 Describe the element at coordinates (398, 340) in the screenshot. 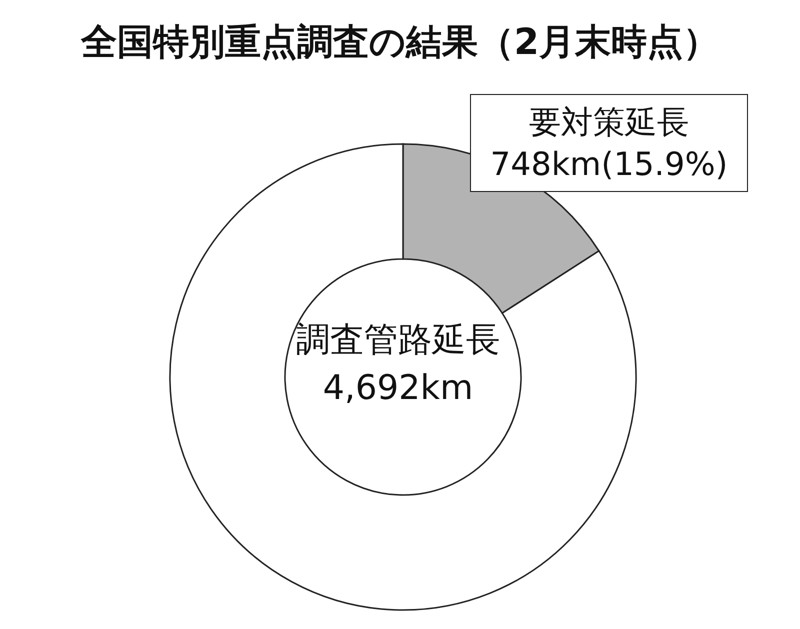

I see `text: 調査管路延長` at that location.